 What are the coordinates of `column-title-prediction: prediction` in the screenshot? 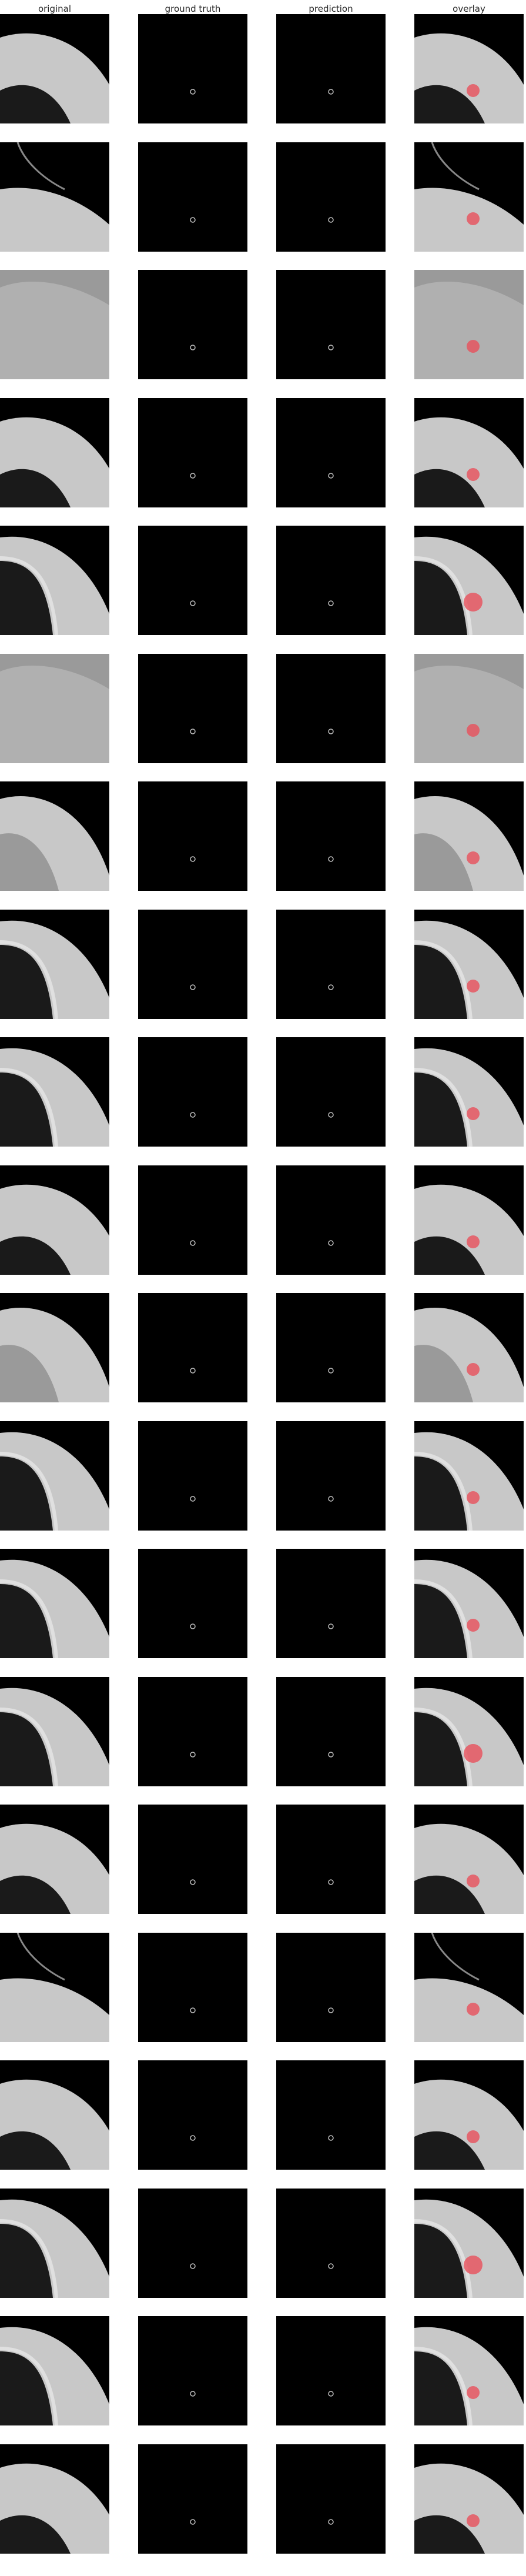 It's located at (331, 9).